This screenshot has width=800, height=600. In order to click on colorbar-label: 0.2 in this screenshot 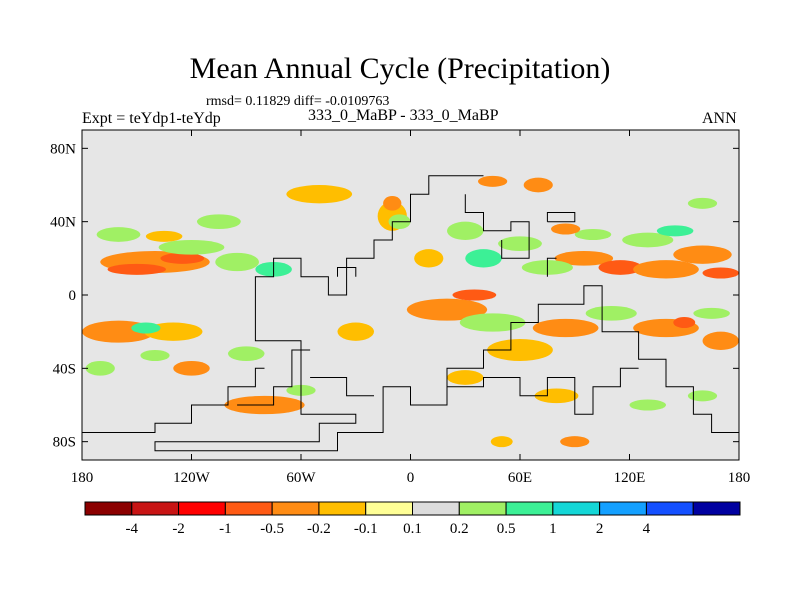, I will do `click(459, 529)`.